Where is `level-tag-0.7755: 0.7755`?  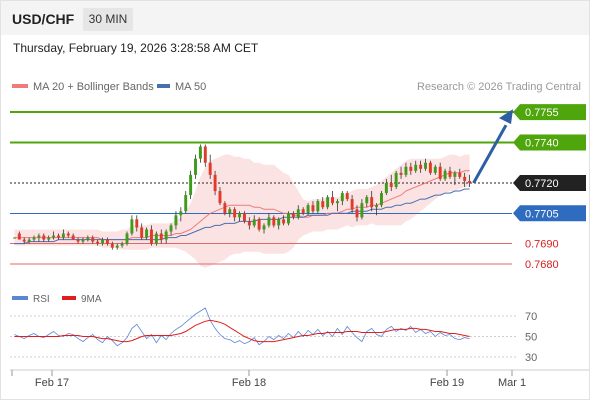 level-tag-0.7755: 0.7755 is located at coordinates (549, 112).